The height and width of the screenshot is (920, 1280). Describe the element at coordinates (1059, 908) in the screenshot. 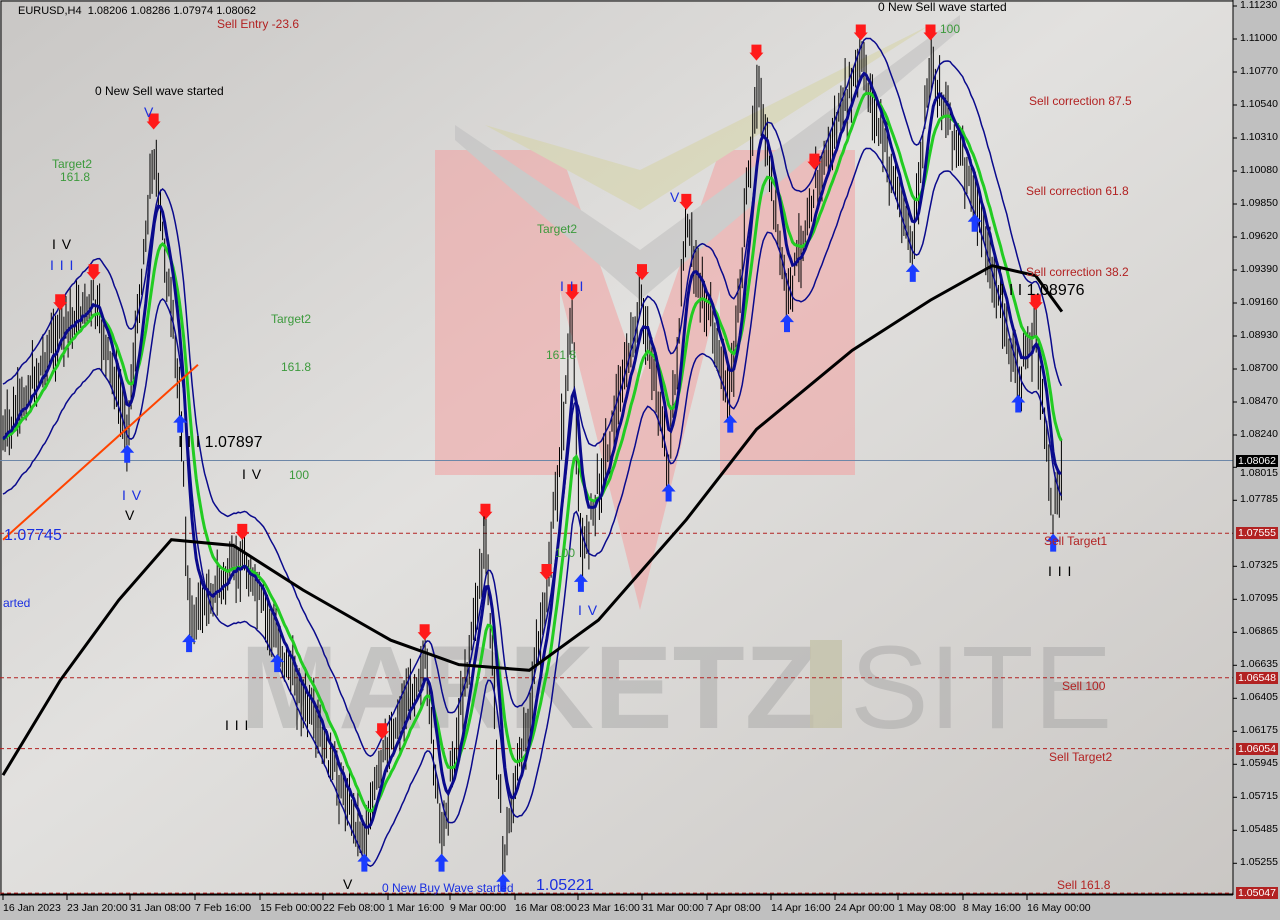

I see `time-tick-label: 16 May 00:00` at that location.